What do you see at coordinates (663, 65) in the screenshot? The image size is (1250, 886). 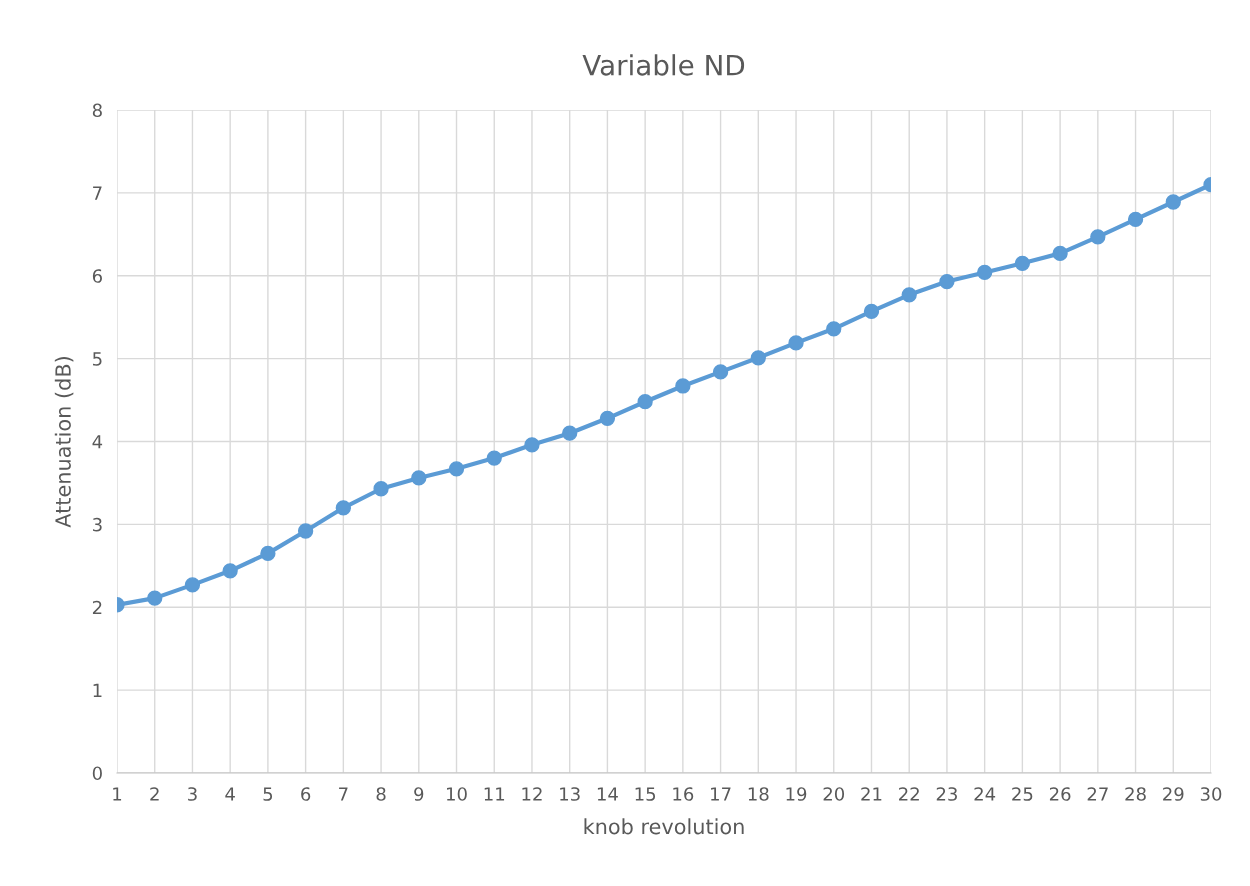 I see `chart-title: Variable ND` at bounding box center [663, 65].